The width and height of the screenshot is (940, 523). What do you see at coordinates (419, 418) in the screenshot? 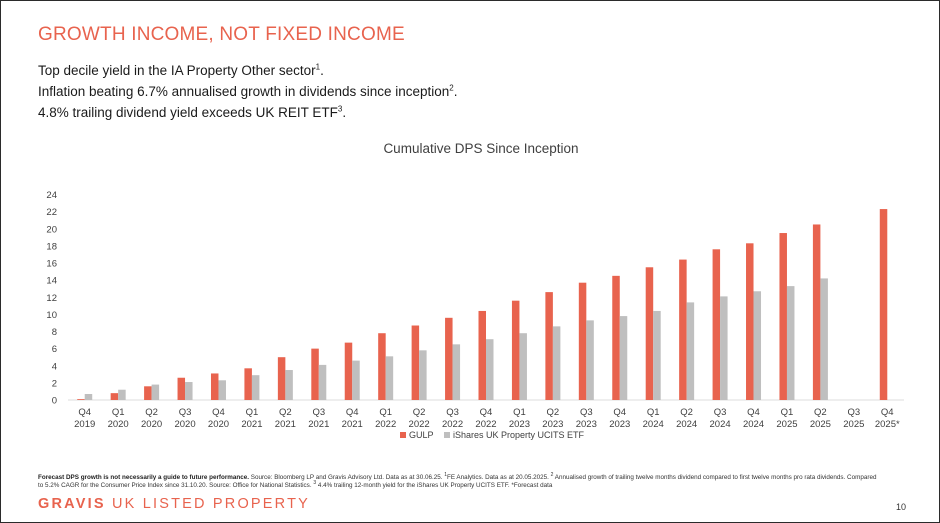
I see `x-tick-label: Q2 2022` at bounding box center [419, 418].